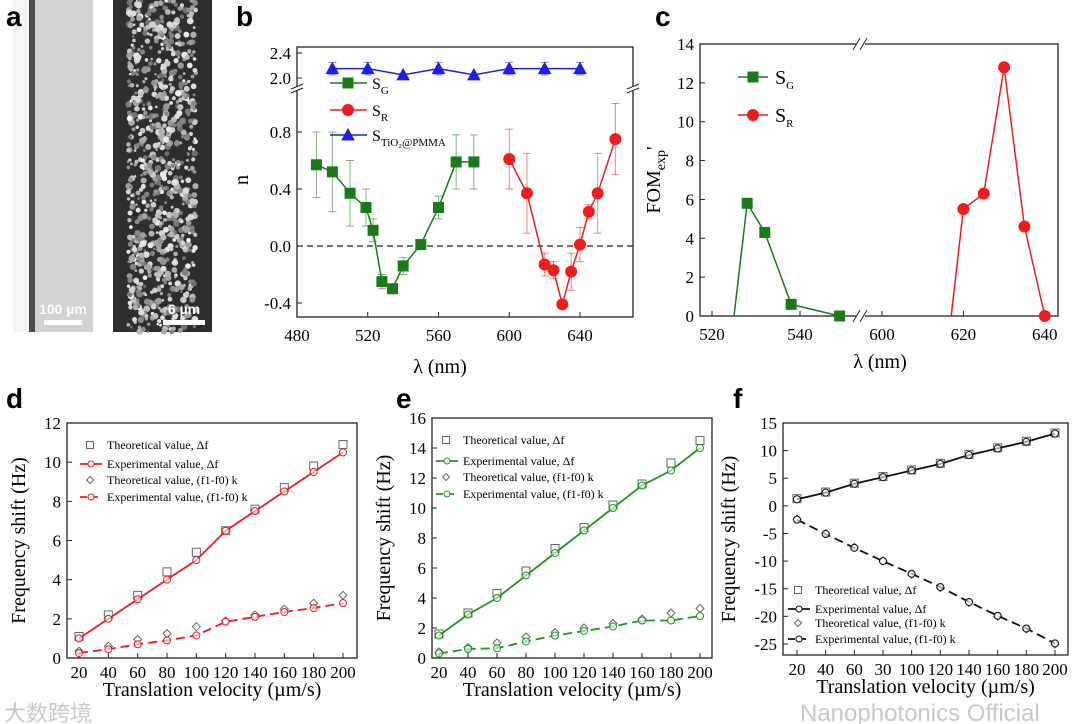  Describe the element at coordinates (376, 136) in the screenshot. I see `legend-main: S` at that location.